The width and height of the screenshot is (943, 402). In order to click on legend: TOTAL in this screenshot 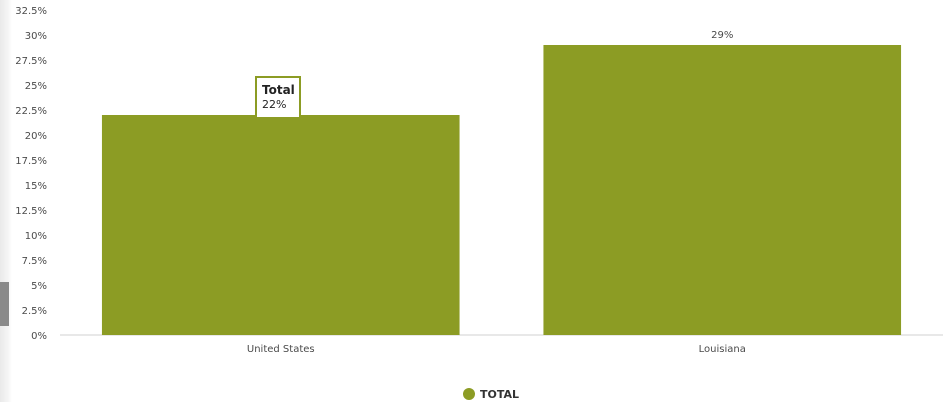, I will do `click(491, 394)`.